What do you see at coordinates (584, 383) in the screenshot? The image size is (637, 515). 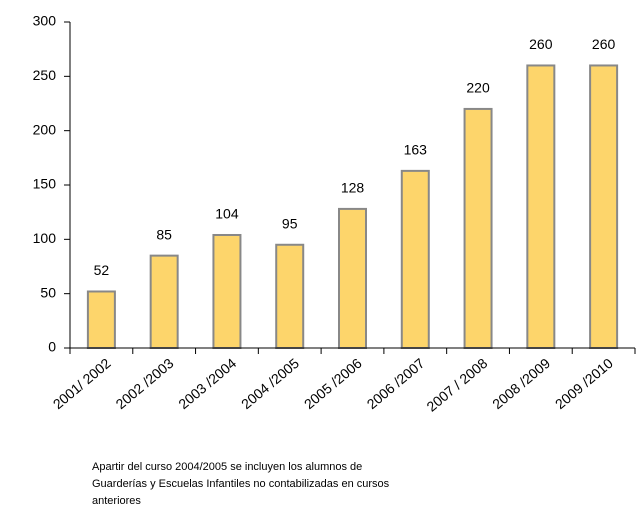 I see `x-tick-label: 2009 /2010` at bounding box center [584, 383].